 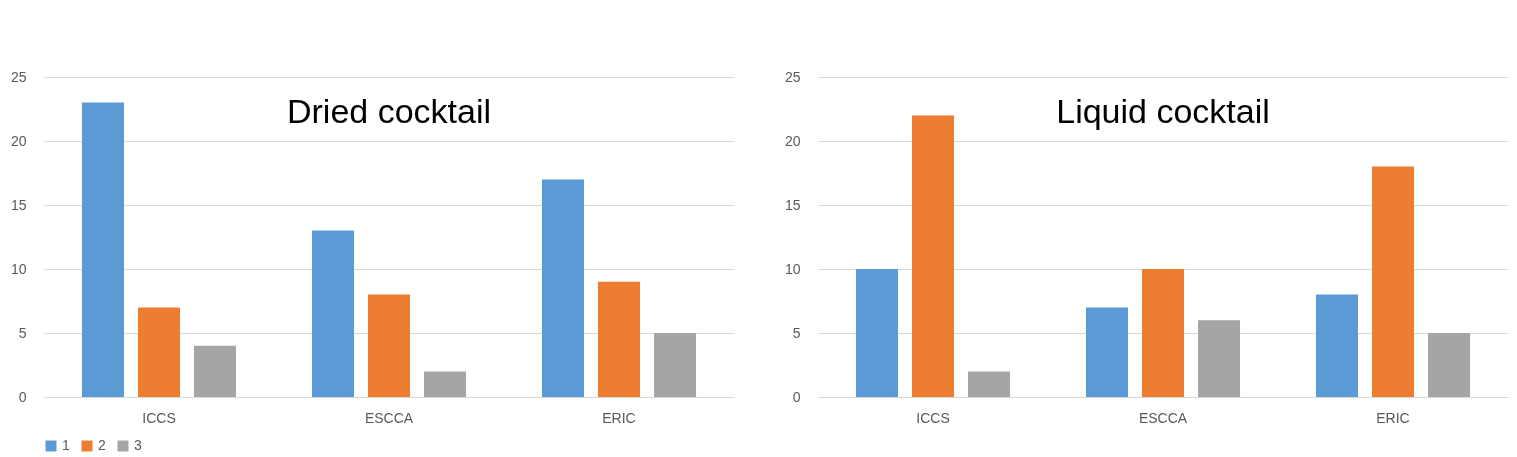 What do you see at coordinates (1163, 111) in the screenshot?
I see `chart-title: Liquid cocktail` at bounding box center [1163, 111].